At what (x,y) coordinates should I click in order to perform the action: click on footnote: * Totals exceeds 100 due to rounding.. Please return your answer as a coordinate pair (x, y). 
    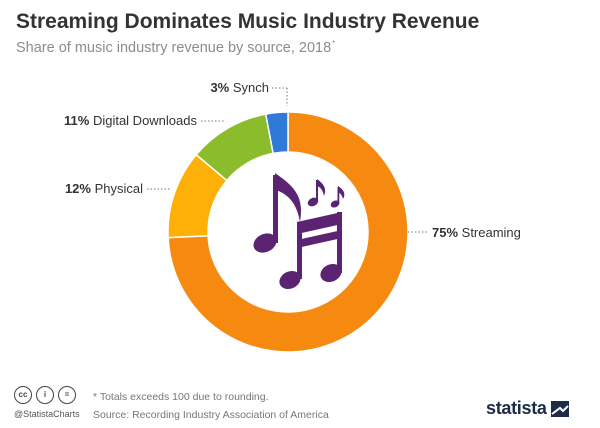
    Looking at the image, I should click on (181, 397).